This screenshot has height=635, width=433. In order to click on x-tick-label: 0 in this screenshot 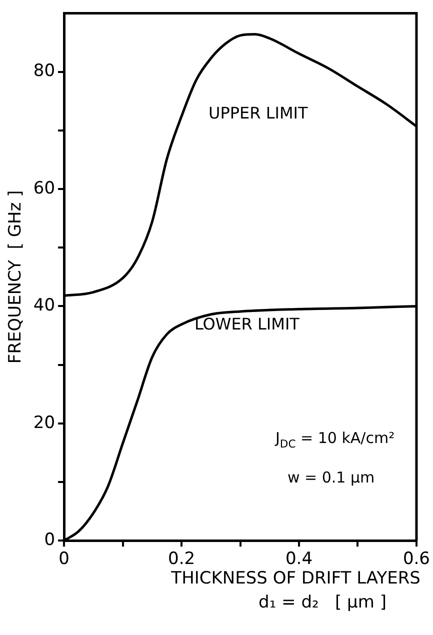, I will do `click(64, 559)`.